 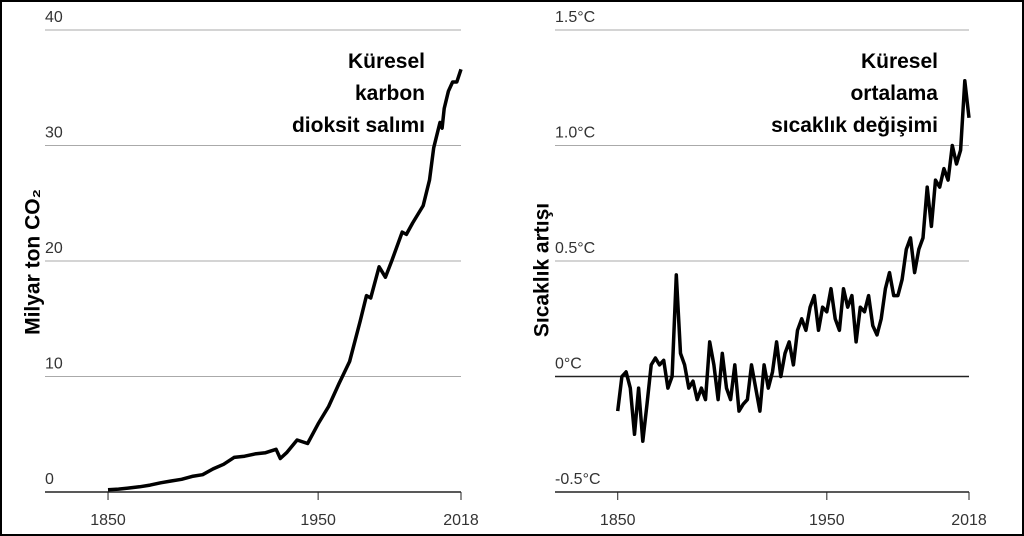 I want to click on y-tick-label: 1.5°C, so click(x=575, y=17).